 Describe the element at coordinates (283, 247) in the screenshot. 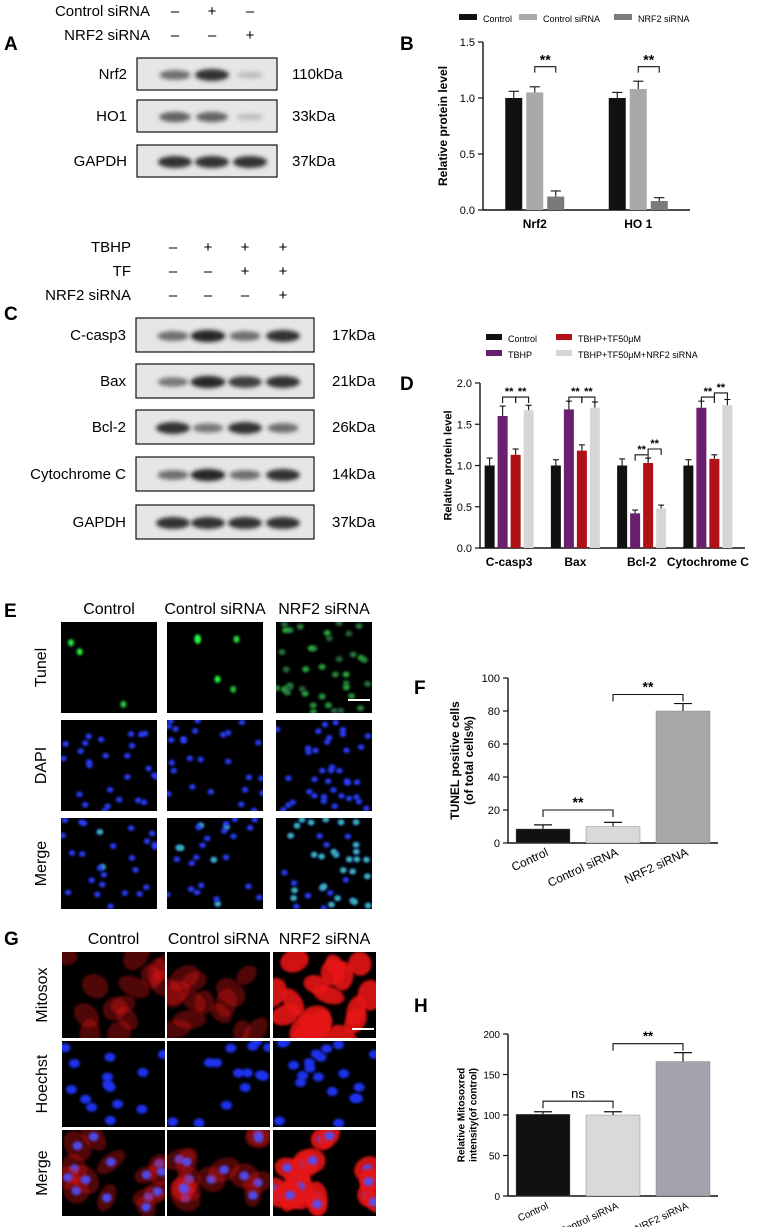

I see `plus-sign: +` at that location.